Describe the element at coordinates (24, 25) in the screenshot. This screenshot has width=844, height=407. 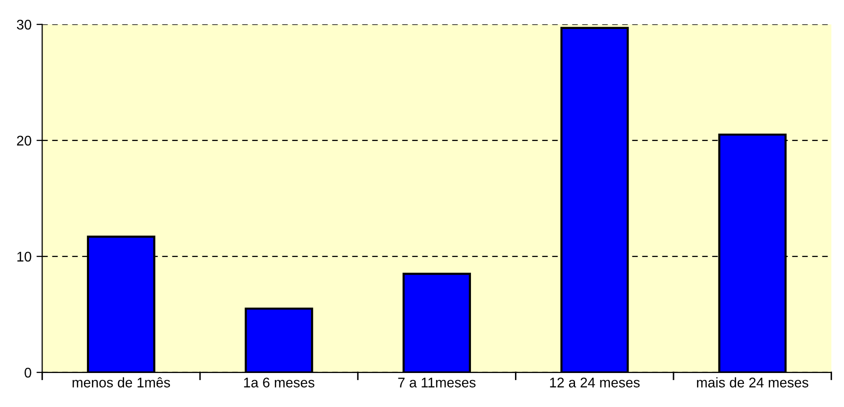
I see `y-tick-label: 30` at that location.